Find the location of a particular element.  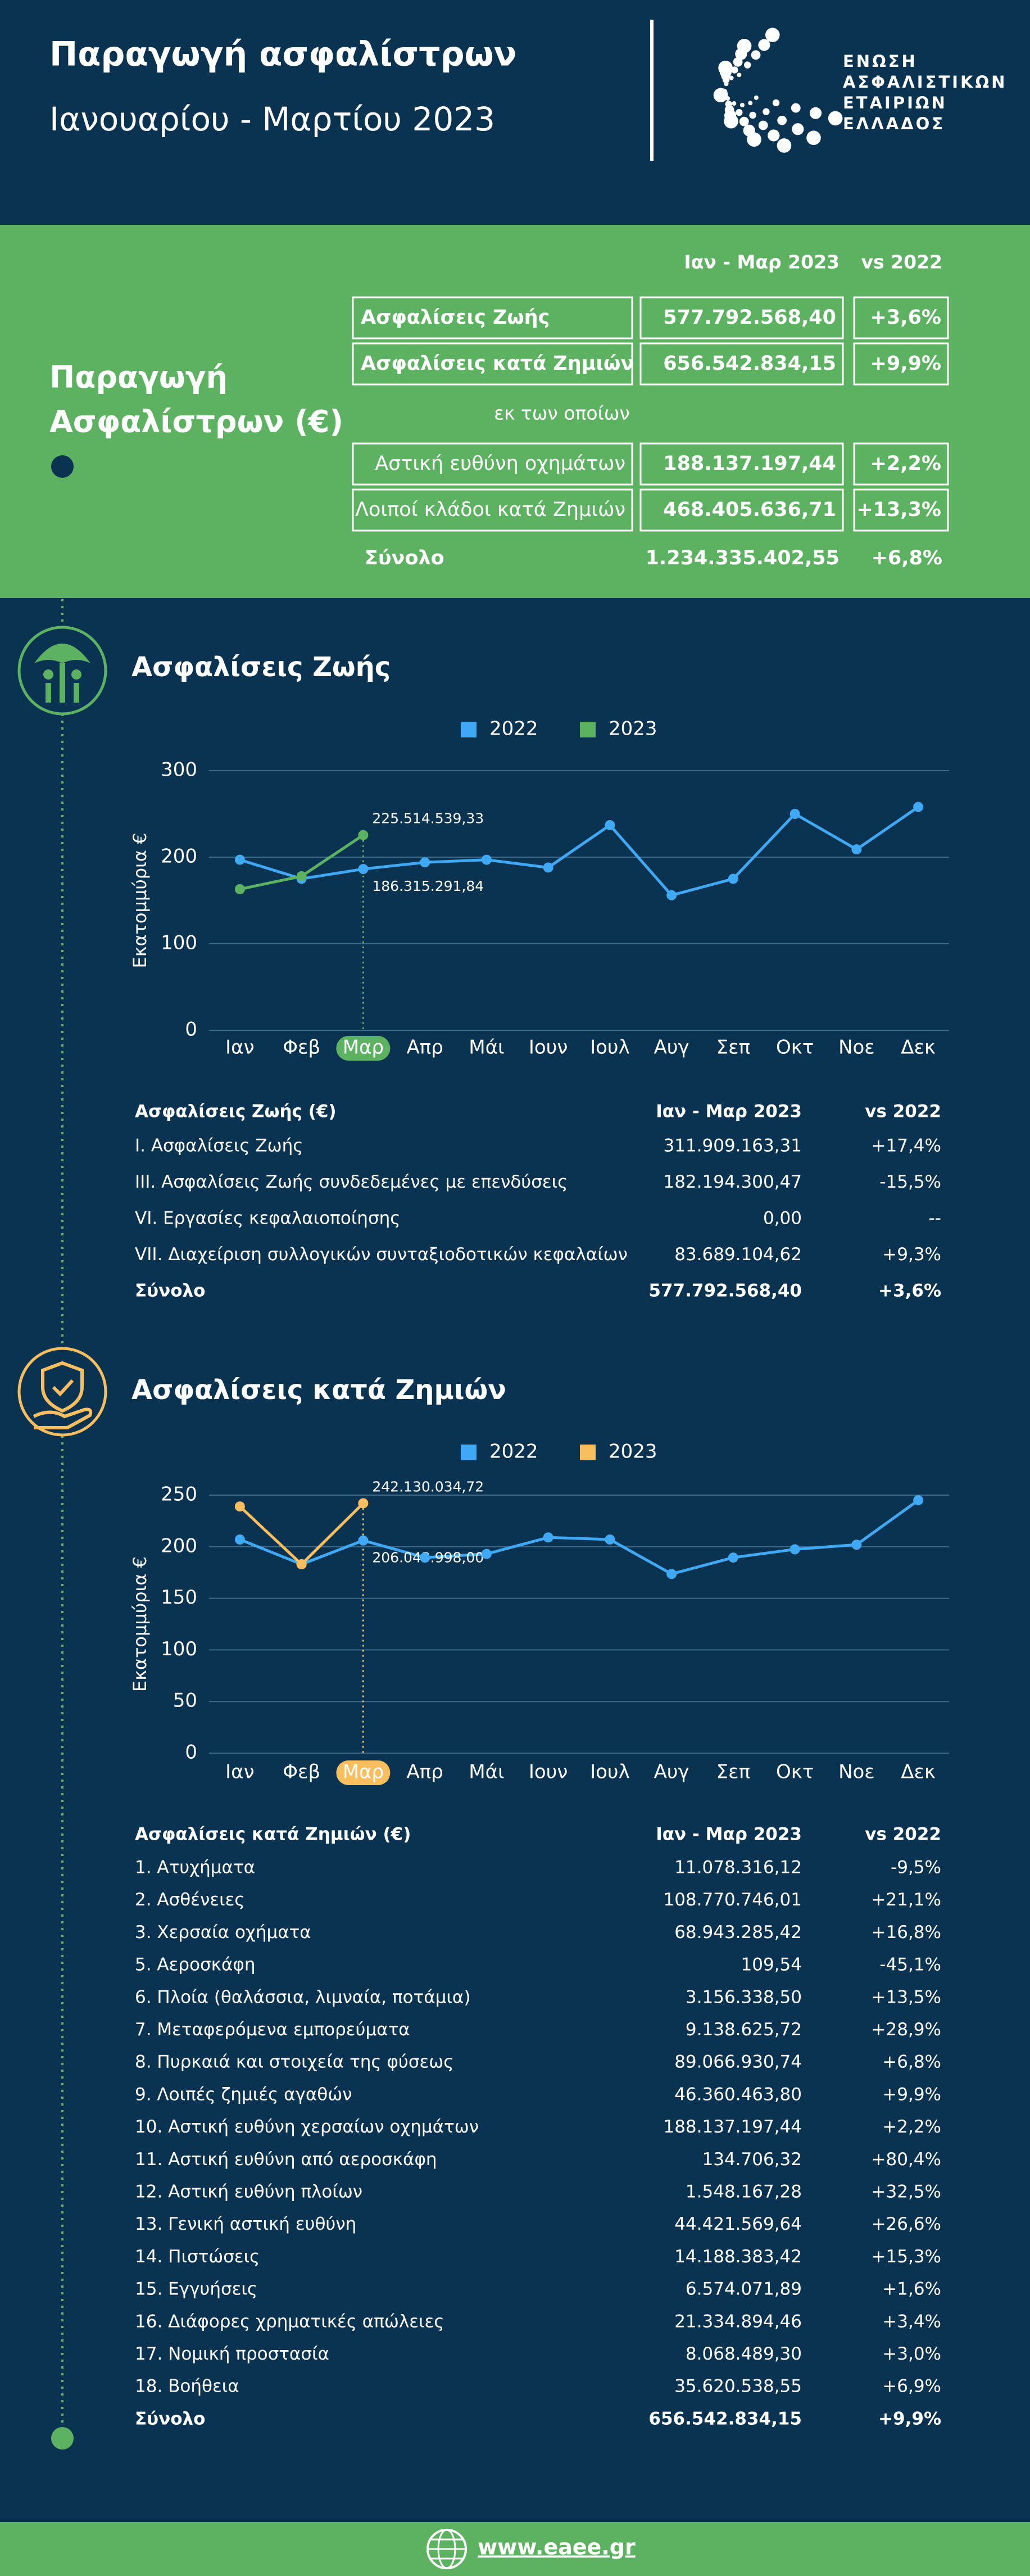

hand-icon is located at coordinates (63, 1418).